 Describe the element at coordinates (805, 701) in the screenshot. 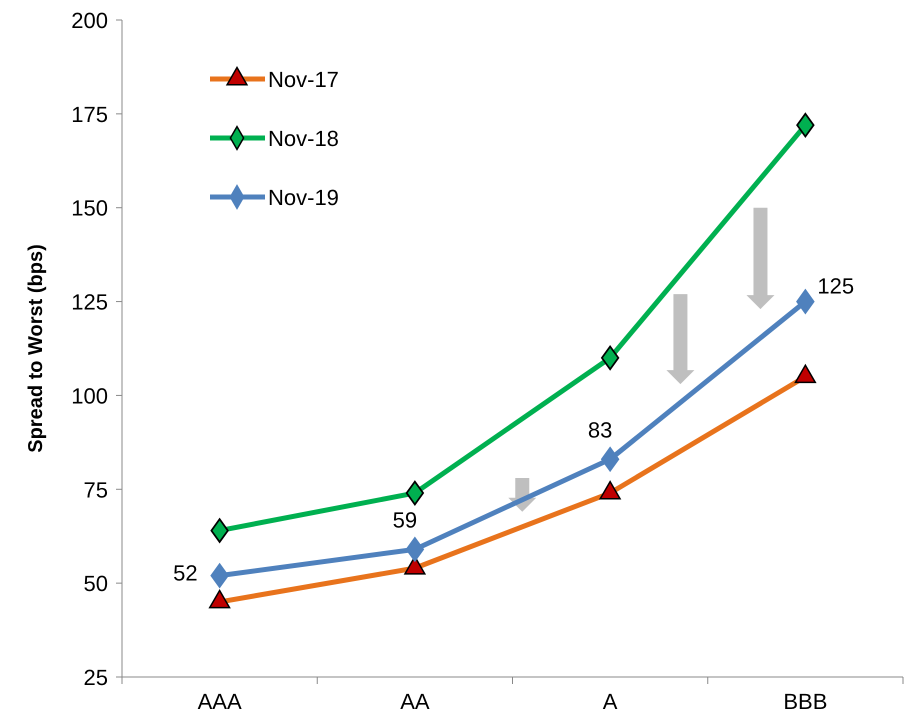

I see `x-tick-label: BBB` at that location.